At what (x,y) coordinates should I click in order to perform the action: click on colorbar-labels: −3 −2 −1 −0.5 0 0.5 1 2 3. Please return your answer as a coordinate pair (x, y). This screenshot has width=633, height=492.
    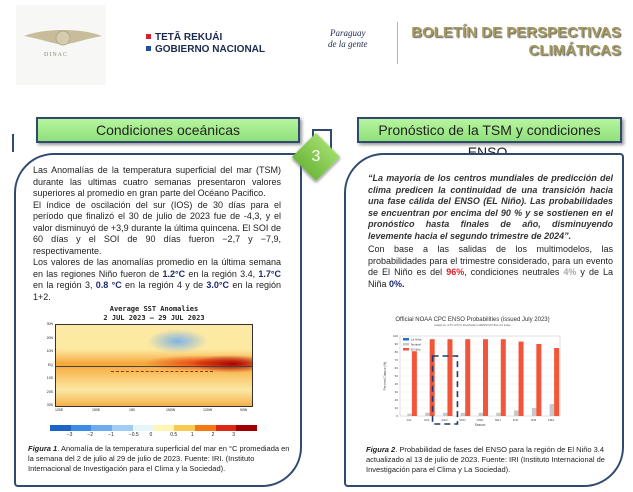
    Looking at the image, I should click on (153, 436).